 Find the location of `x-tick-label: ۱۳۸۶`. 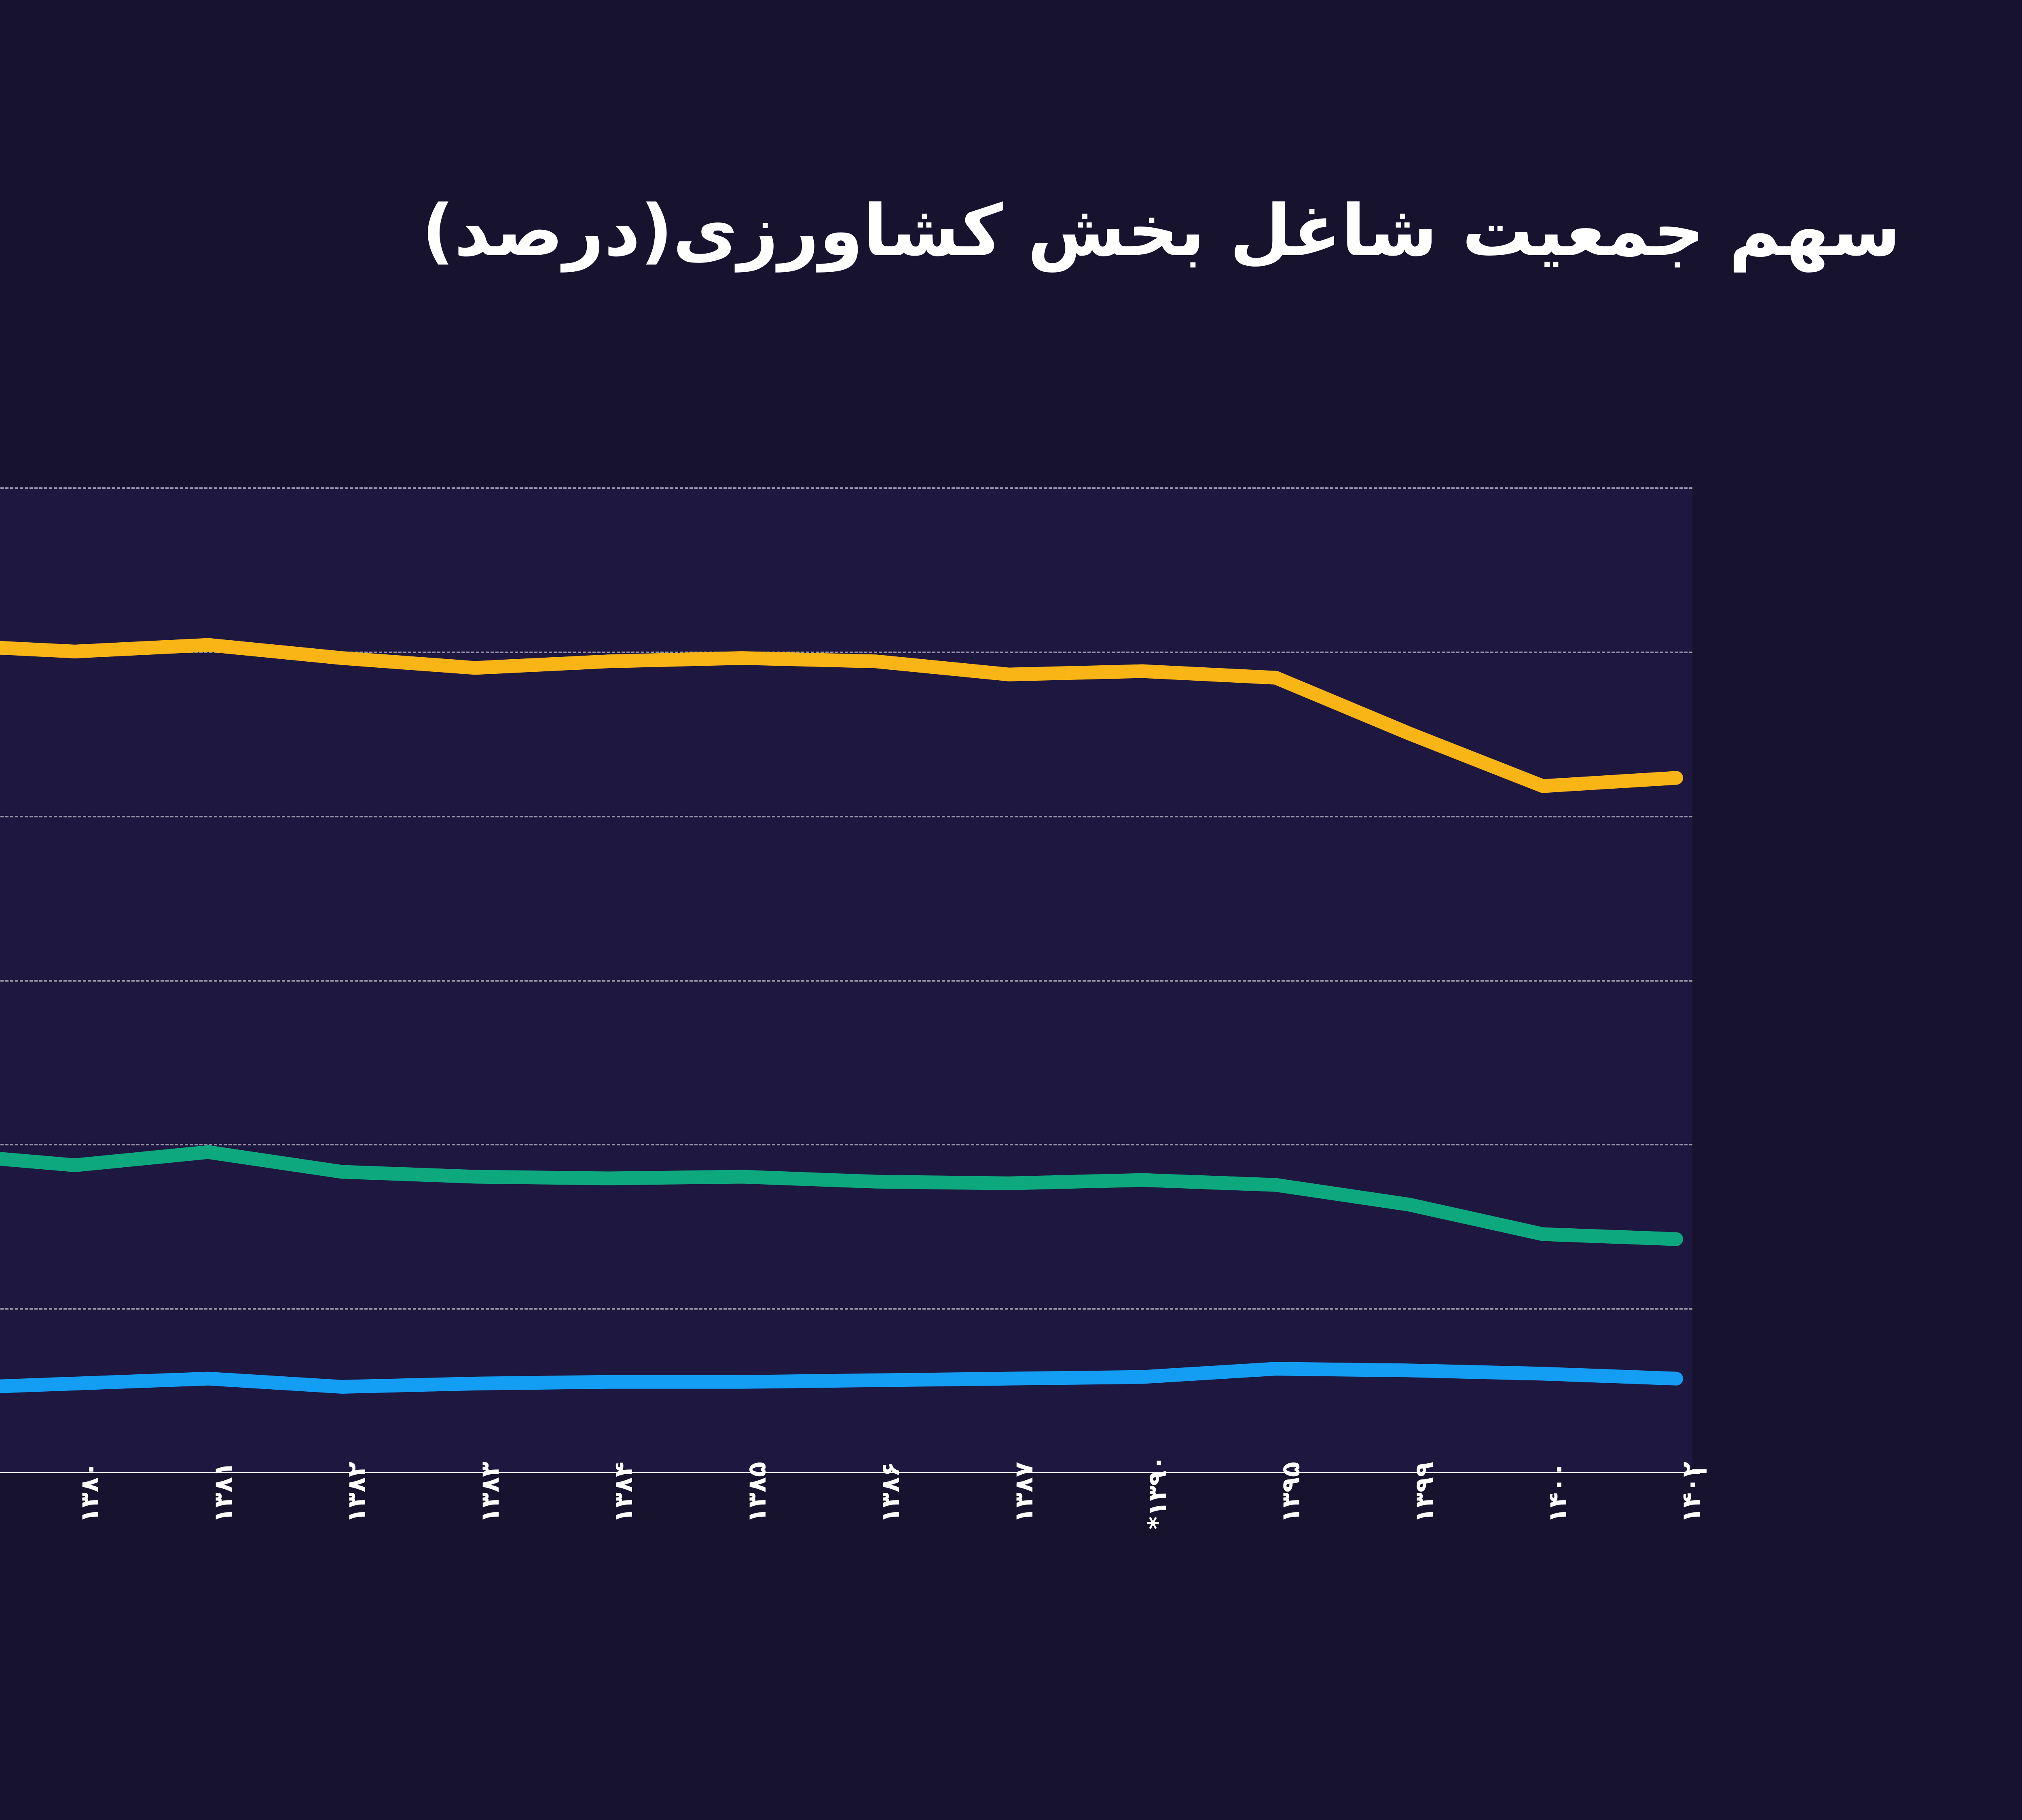

x-tick-label: ۱۳۸۶ is located at coordinates (890, 1492).